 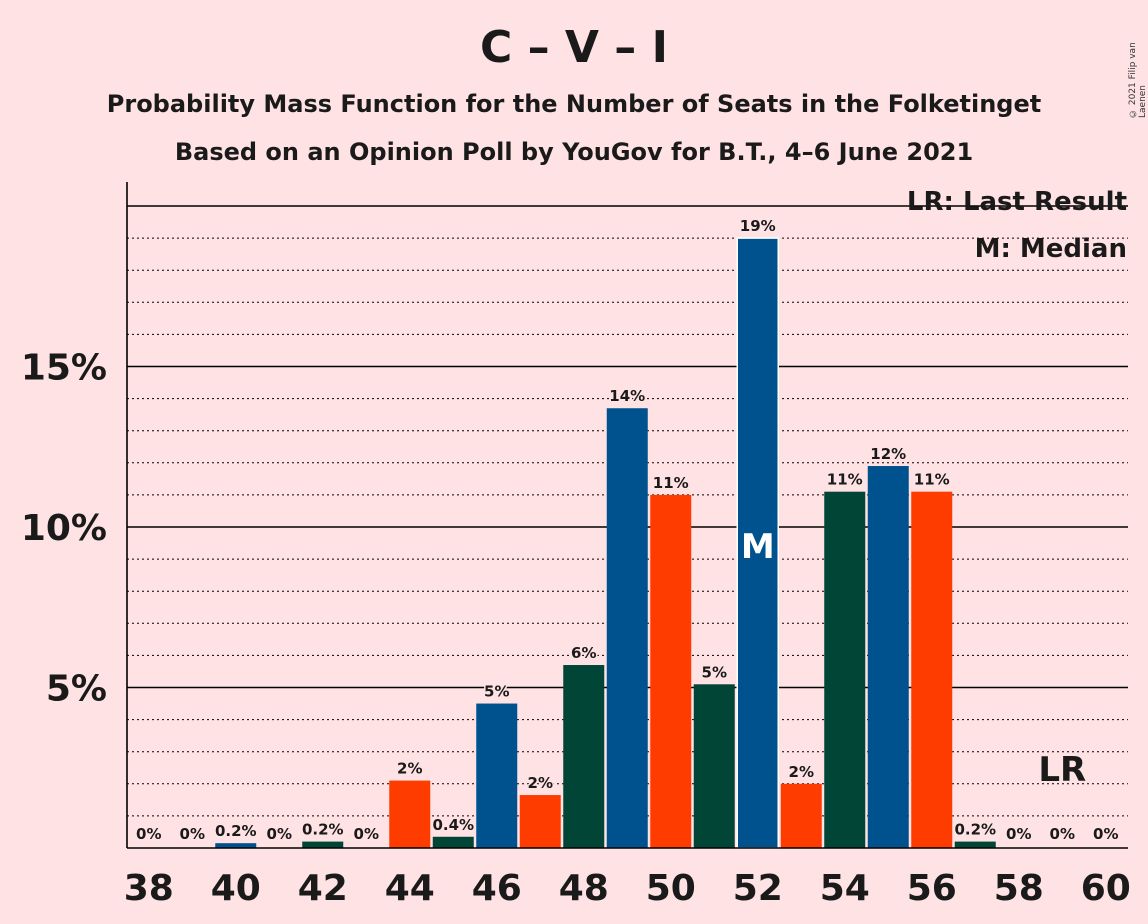 What do you see at coordinates (410, 888) in the screenshot?
I see `x-tick-label: 44` at bounding box center [410, 888].